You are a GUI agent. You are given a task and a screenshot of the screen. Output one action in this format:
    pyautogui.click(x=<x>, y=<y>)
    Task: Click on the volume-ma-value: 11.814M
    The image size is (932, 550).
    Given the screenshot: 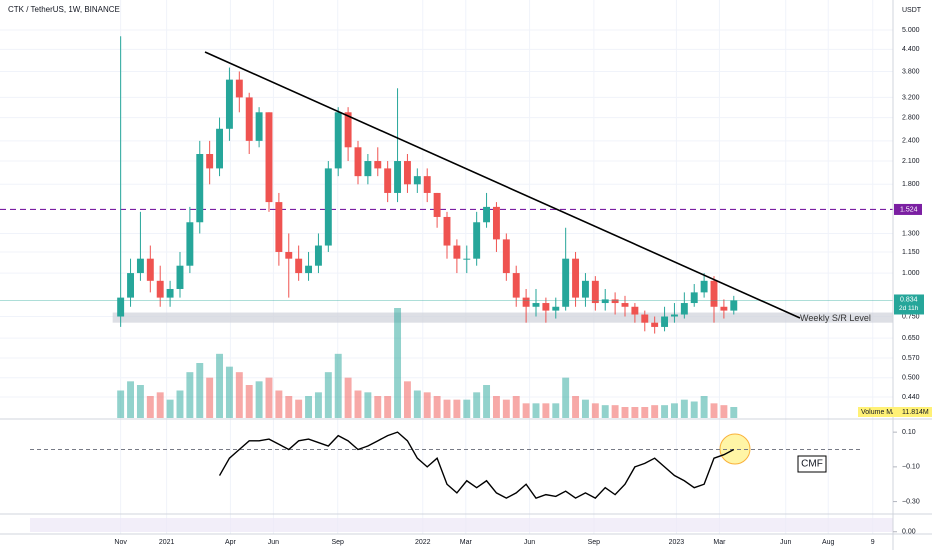 What is the action you would take?
    pyautogui.click(x=915, y=412)
    